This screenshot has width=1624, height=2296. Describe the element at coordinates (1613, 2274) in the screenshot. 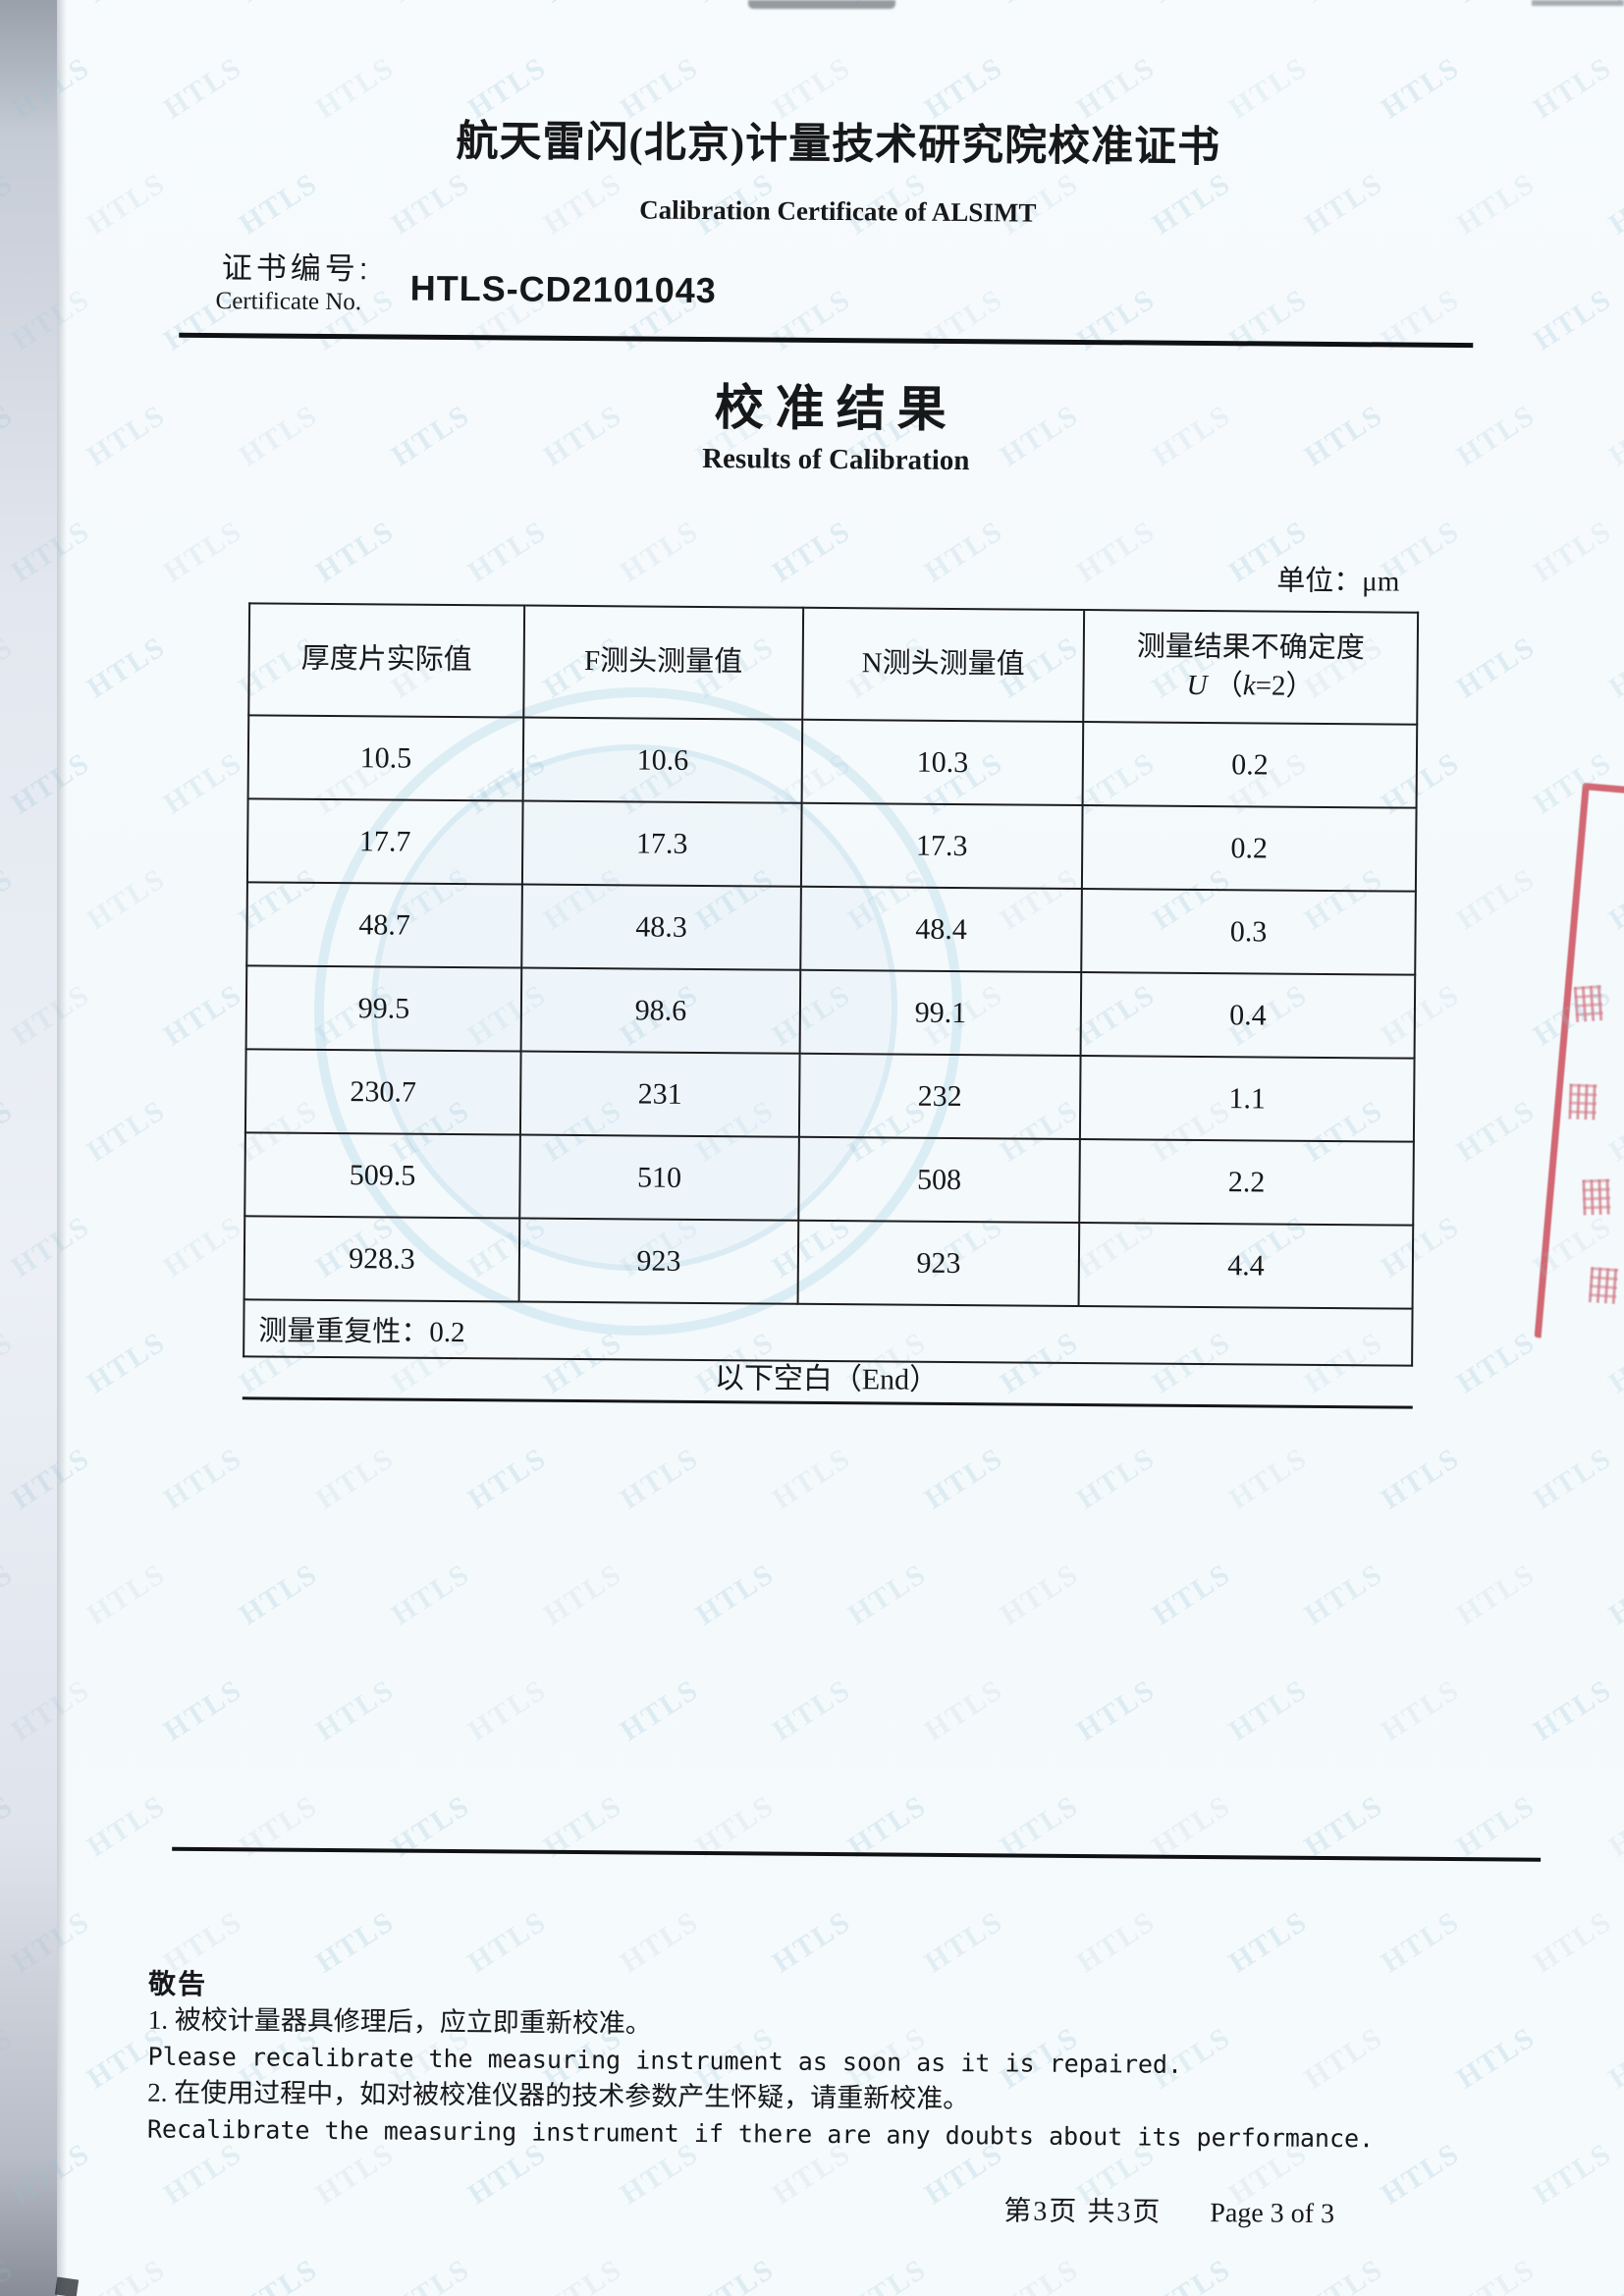

I see `htls-watermark: HTLS` at that location.